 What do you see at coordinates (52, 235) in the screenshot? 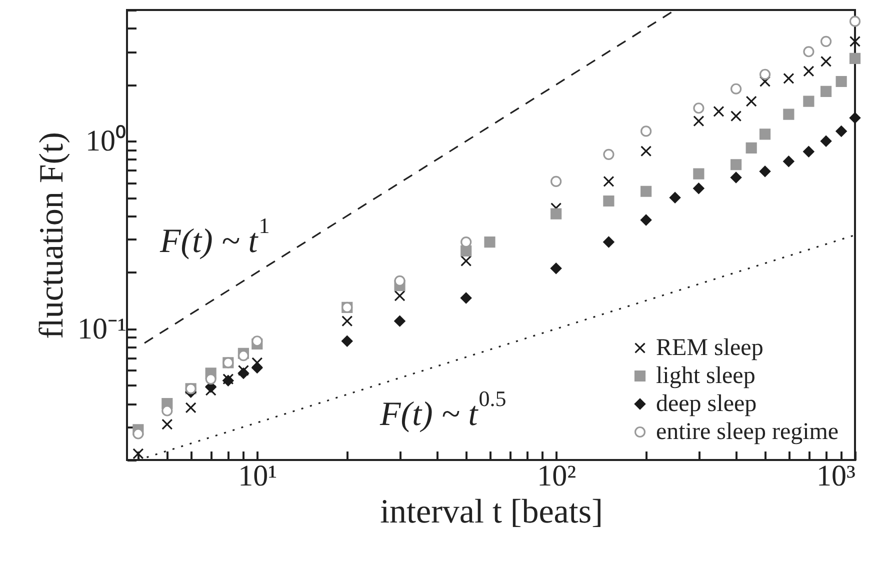
I see `y-axis-title: fluctuation F(t)` at bounding box center [52, 235].